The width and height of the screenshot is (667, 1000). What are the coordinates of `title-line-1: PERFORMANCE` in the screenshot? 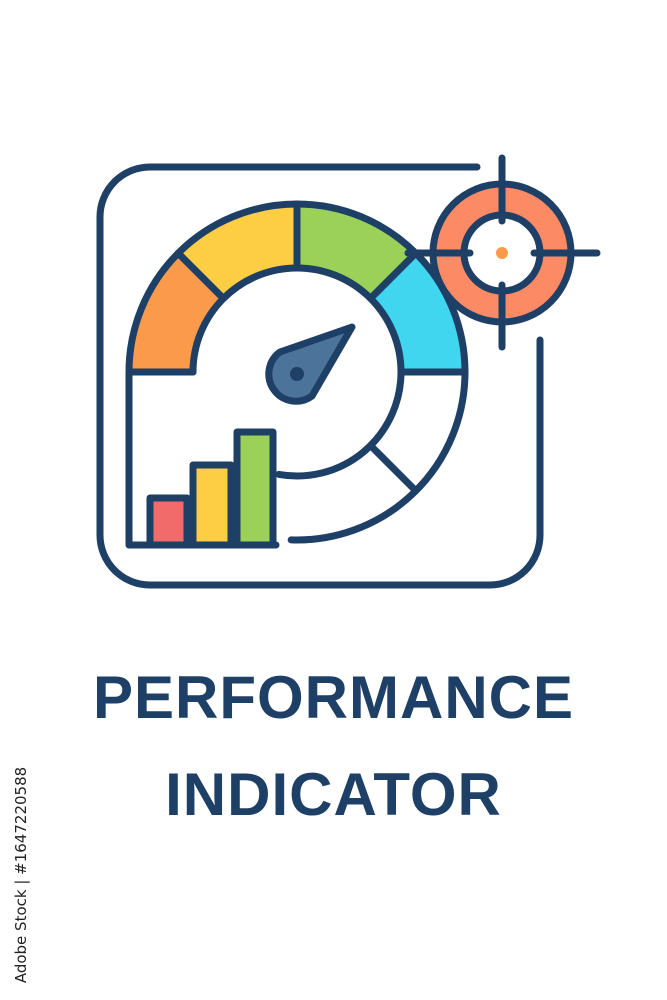 It's located at (333, 697).